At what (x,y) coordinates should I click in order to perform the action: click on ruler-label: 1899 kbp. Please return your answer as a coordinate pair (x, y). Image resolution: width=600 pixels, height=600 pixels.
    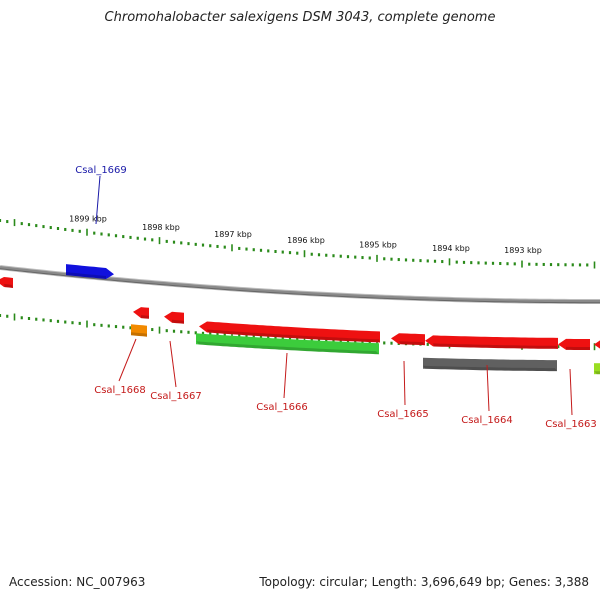
    Looking at the image, I should click on (88, 218).